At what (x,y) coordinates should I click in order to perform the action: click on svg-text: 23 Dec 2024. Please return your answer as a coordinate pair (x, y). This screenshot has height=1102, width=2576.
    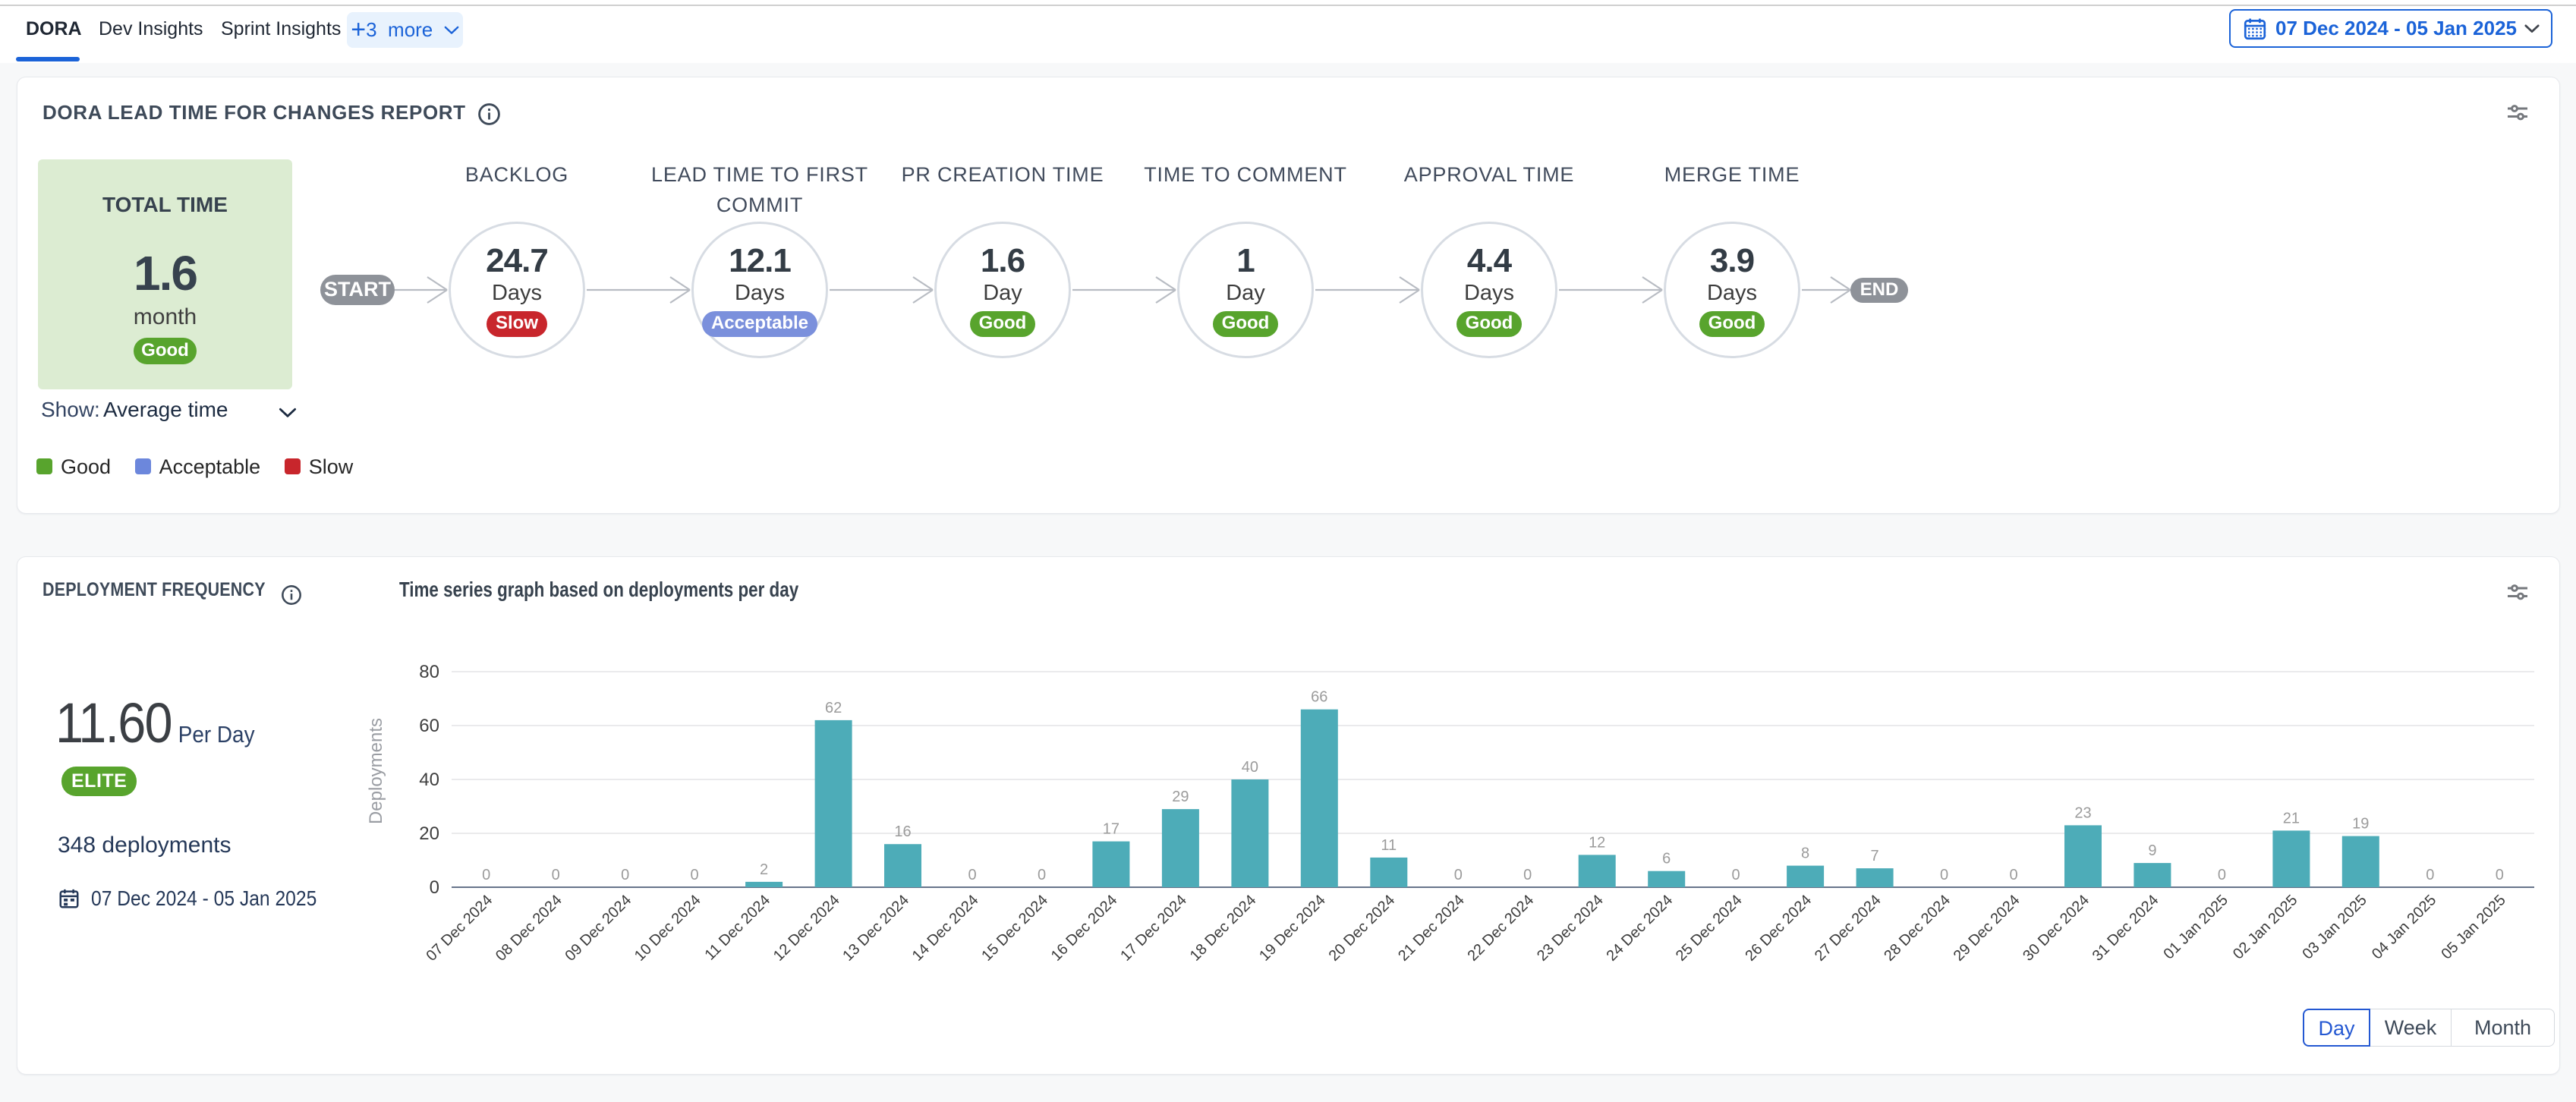
    Looking at the image, I should click on (1570, 928).